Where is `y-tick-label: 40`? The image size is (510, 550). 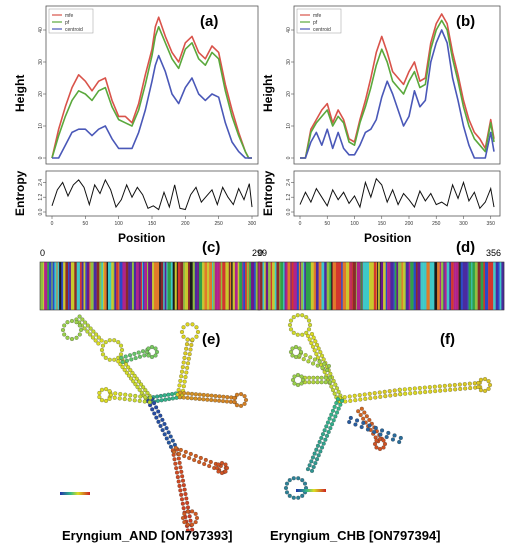 y-tick-label: 40 is located at coordinates (289, 30).